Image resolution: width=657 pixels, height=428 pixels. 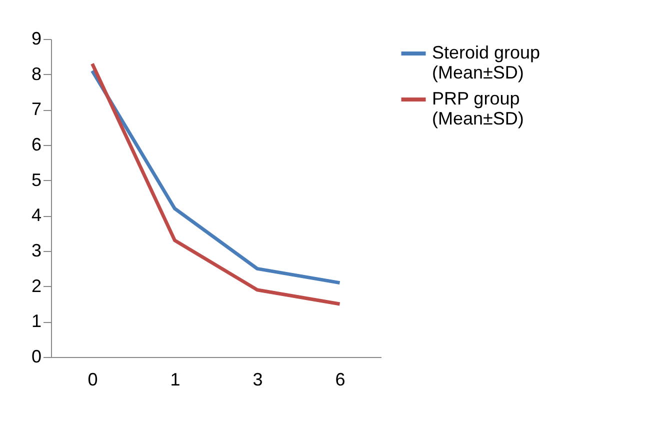 I want to click on x-tick-label: 1, so click(x=175, y=380).